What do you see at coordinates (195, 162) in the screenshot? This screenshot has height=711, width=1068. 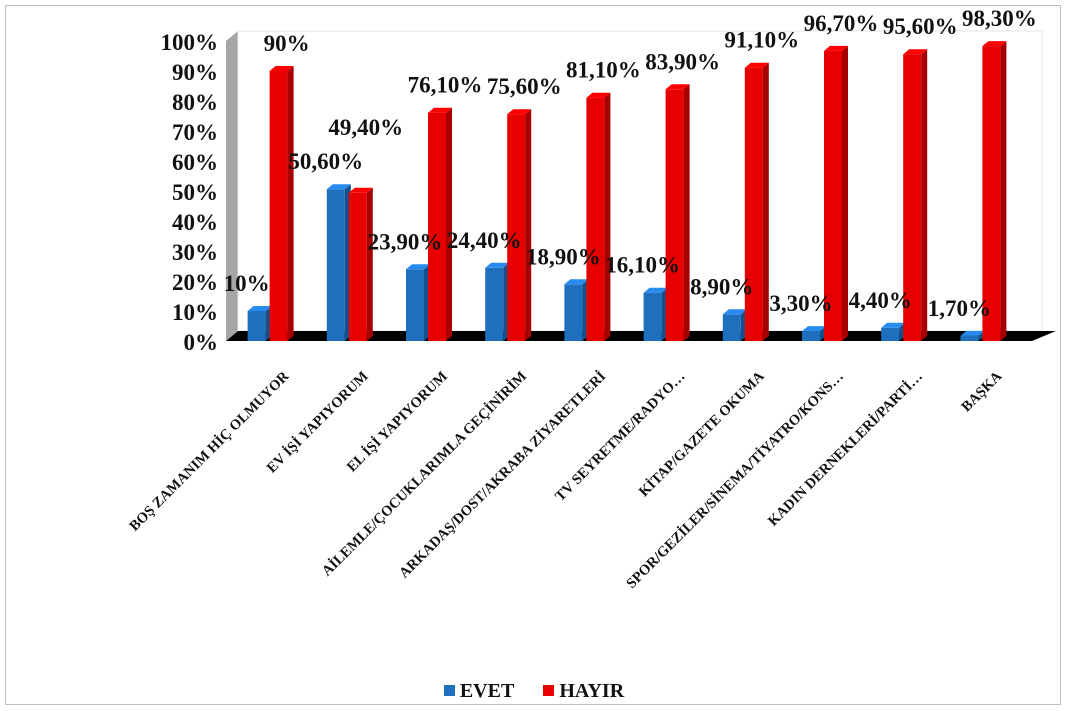 I see `y-tick-label: 60%` at bounding box center [195, 162].